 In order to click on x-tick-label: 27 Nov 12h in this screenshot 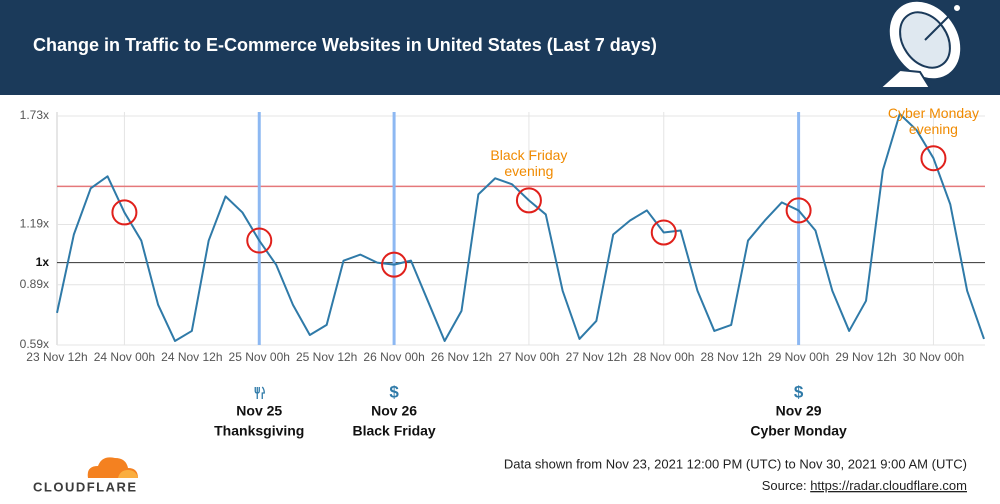, I will do `click(596, 357)`.